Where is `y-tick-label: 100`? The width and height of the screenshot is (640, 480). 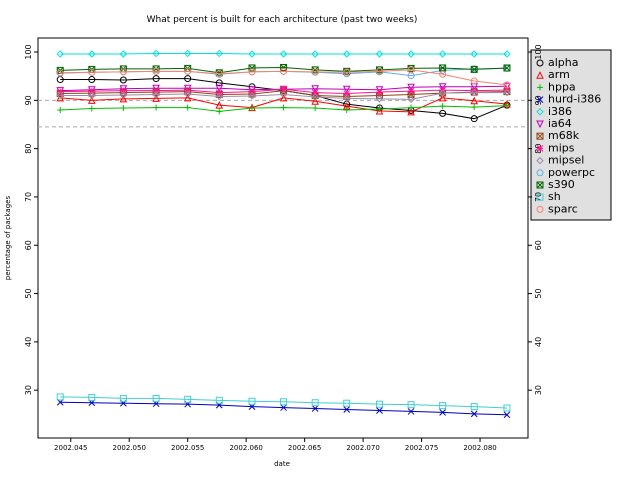 y-tick-label: 100 is located at coordinates (28, 51).